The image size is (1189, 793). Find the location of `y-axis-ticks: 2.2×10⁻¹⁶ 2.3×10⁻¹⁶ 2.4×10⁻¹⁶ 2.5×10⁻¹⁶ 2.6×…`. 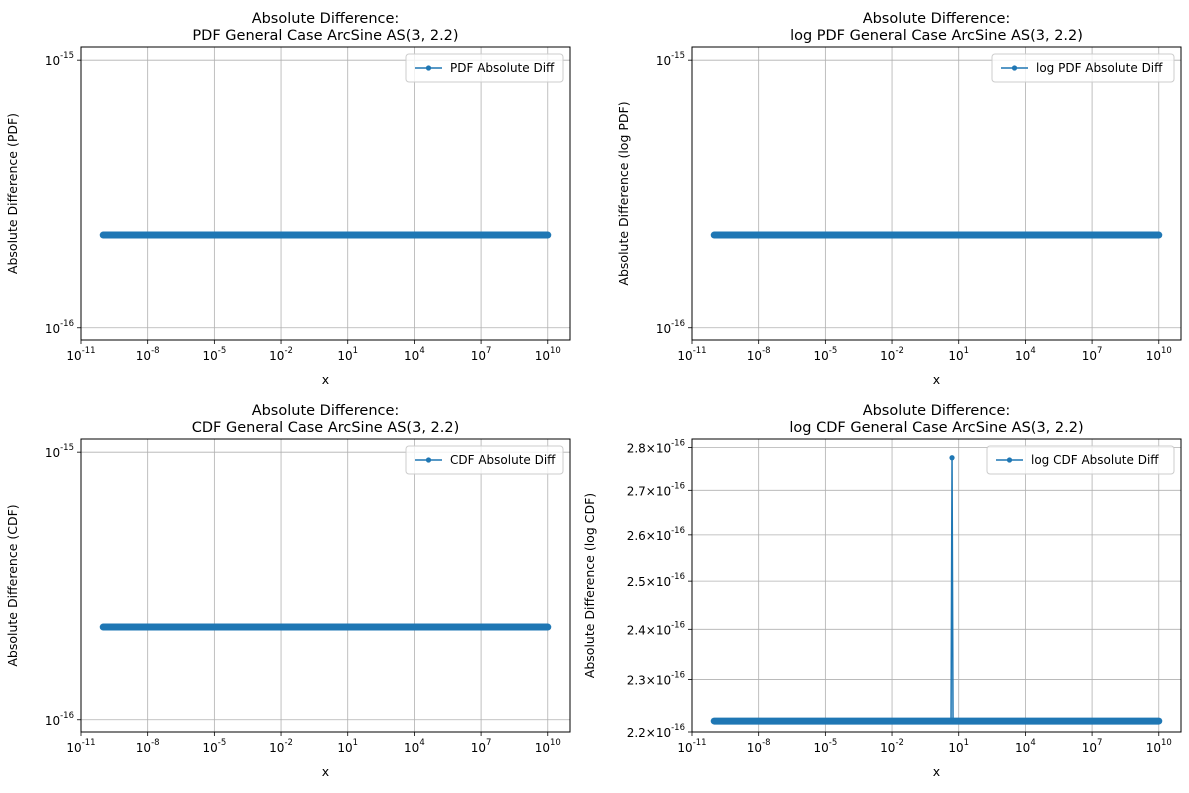

y-axis-ticks: 2.2×10⁻¹⁶ 2.3×10⁻¹⁶ 2.4×10⁻¹⁶ 2.5×10⁻¹⁶ 2.6×… is located at coordinates (659, 589).